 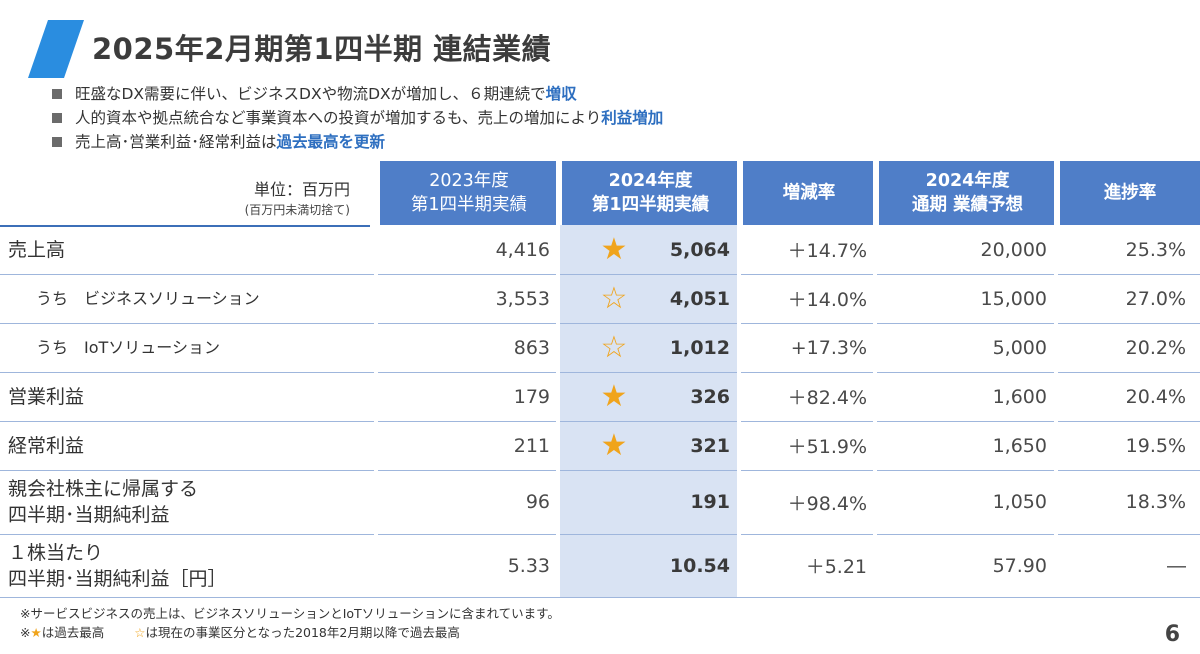 I want to click on header-text: 増減率, so click(x=809, y=193).